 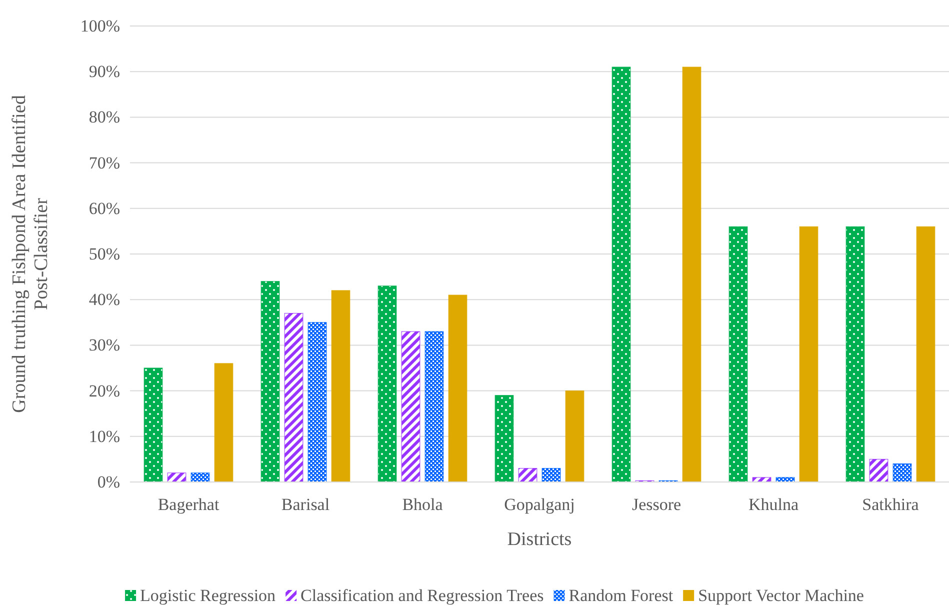 I want to click on y-tick-label: 10%, so click(x=104, y=436).